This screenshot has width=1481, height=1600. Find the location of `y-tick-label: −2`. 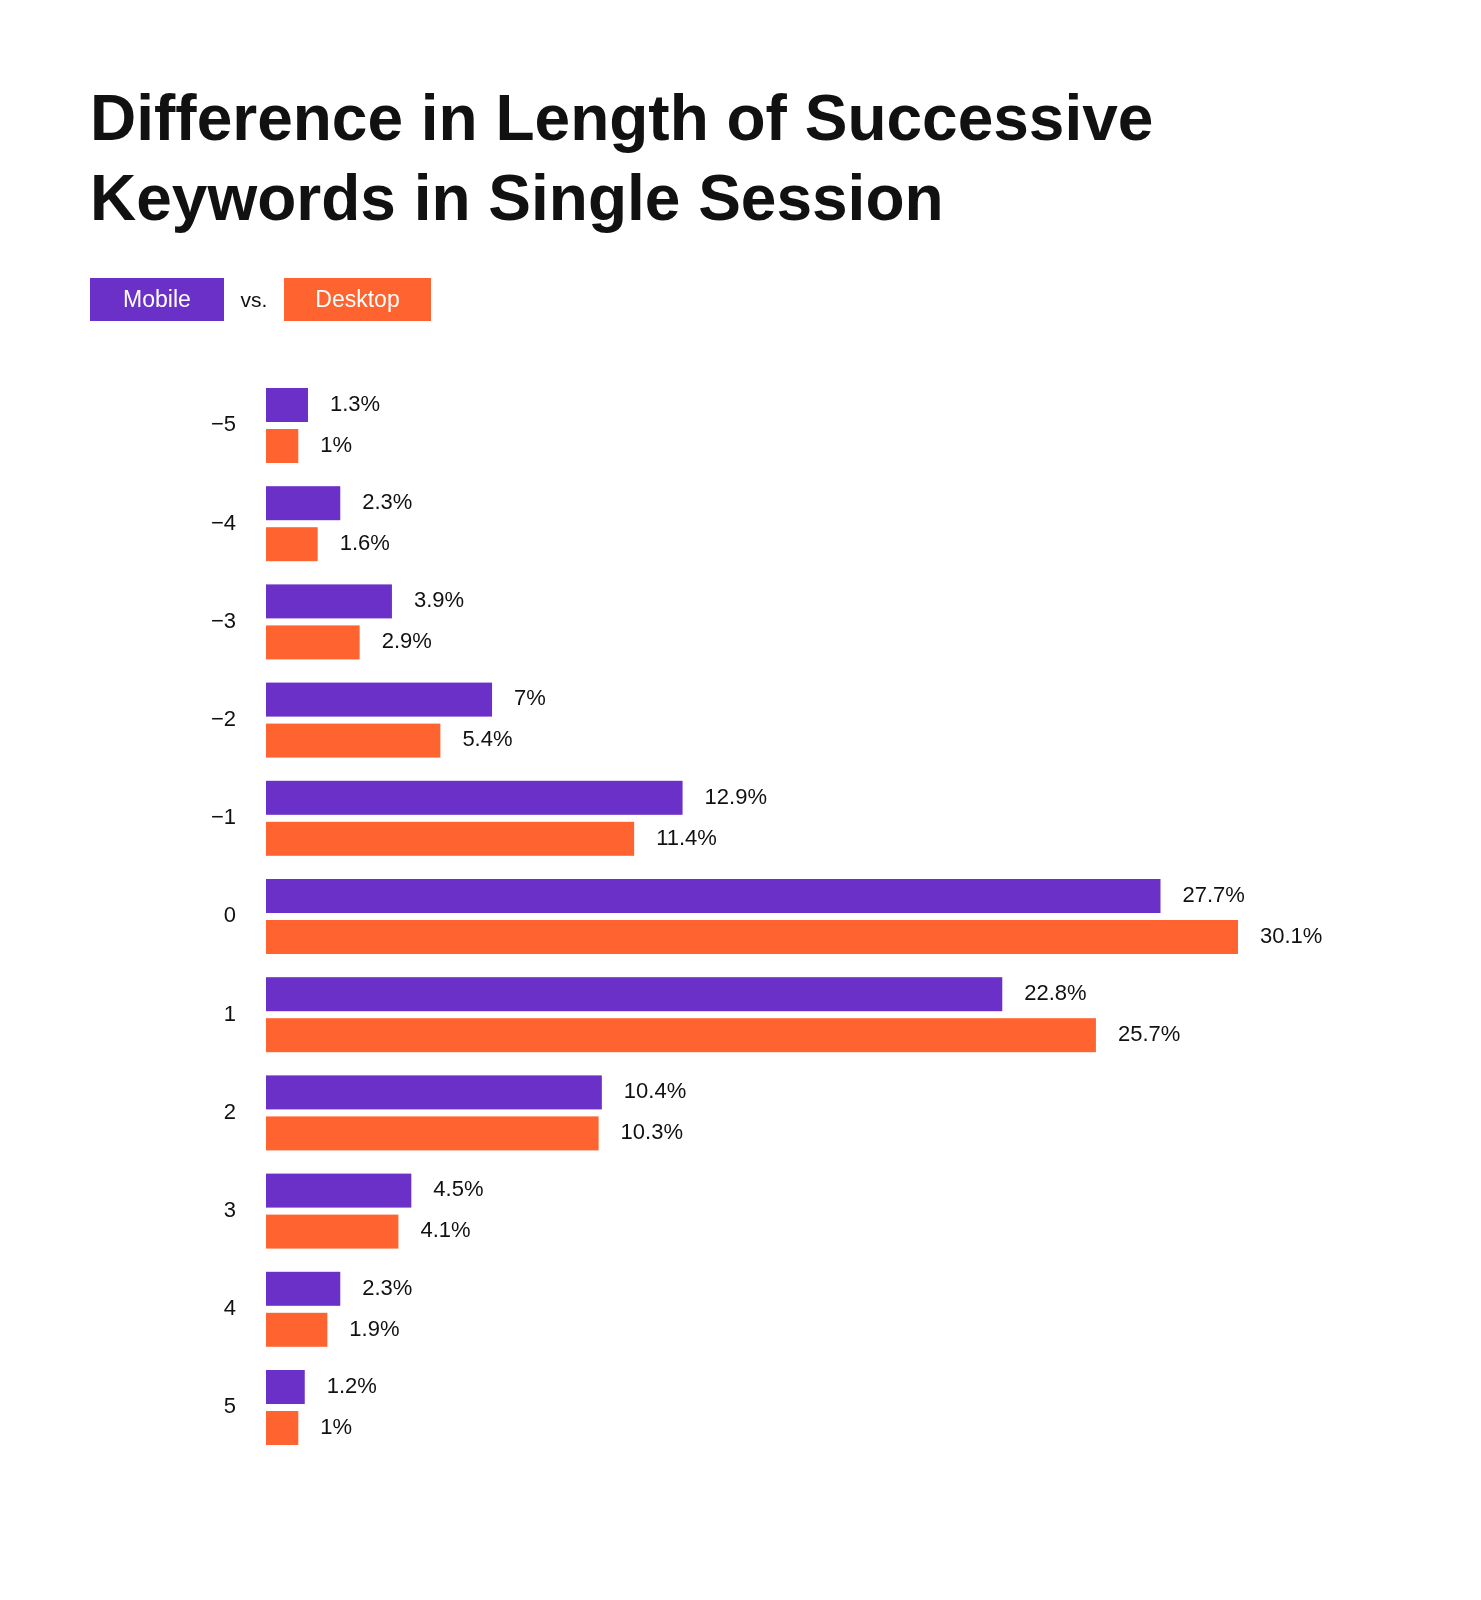

y-tick-label: −2 is located at coordinates (223, 718).